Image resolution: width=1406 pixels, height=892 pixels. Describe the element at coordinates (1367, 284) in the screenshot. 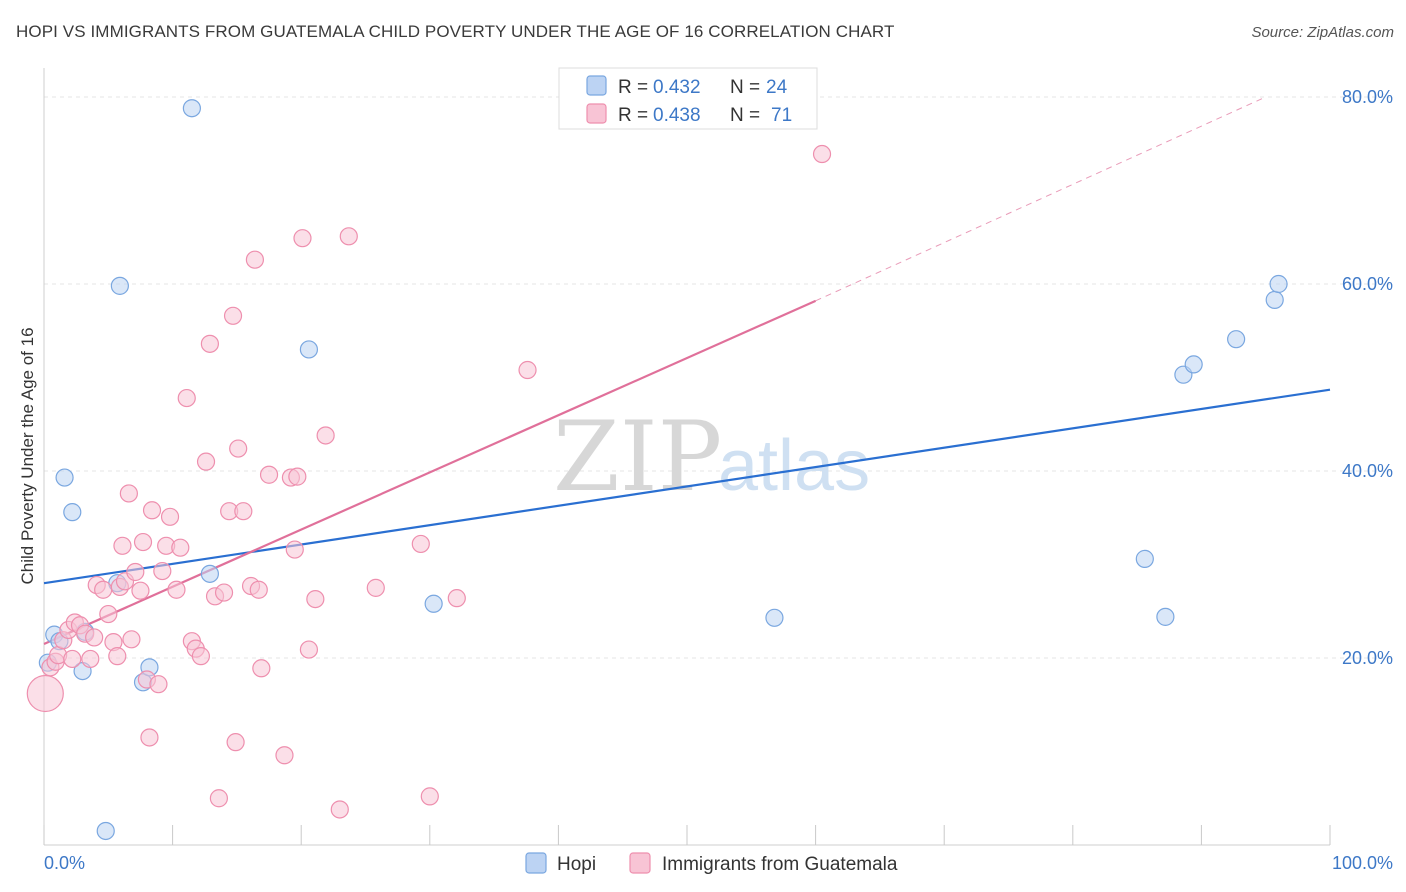

I see `y-tick-label-60: 60.0%` at that location.